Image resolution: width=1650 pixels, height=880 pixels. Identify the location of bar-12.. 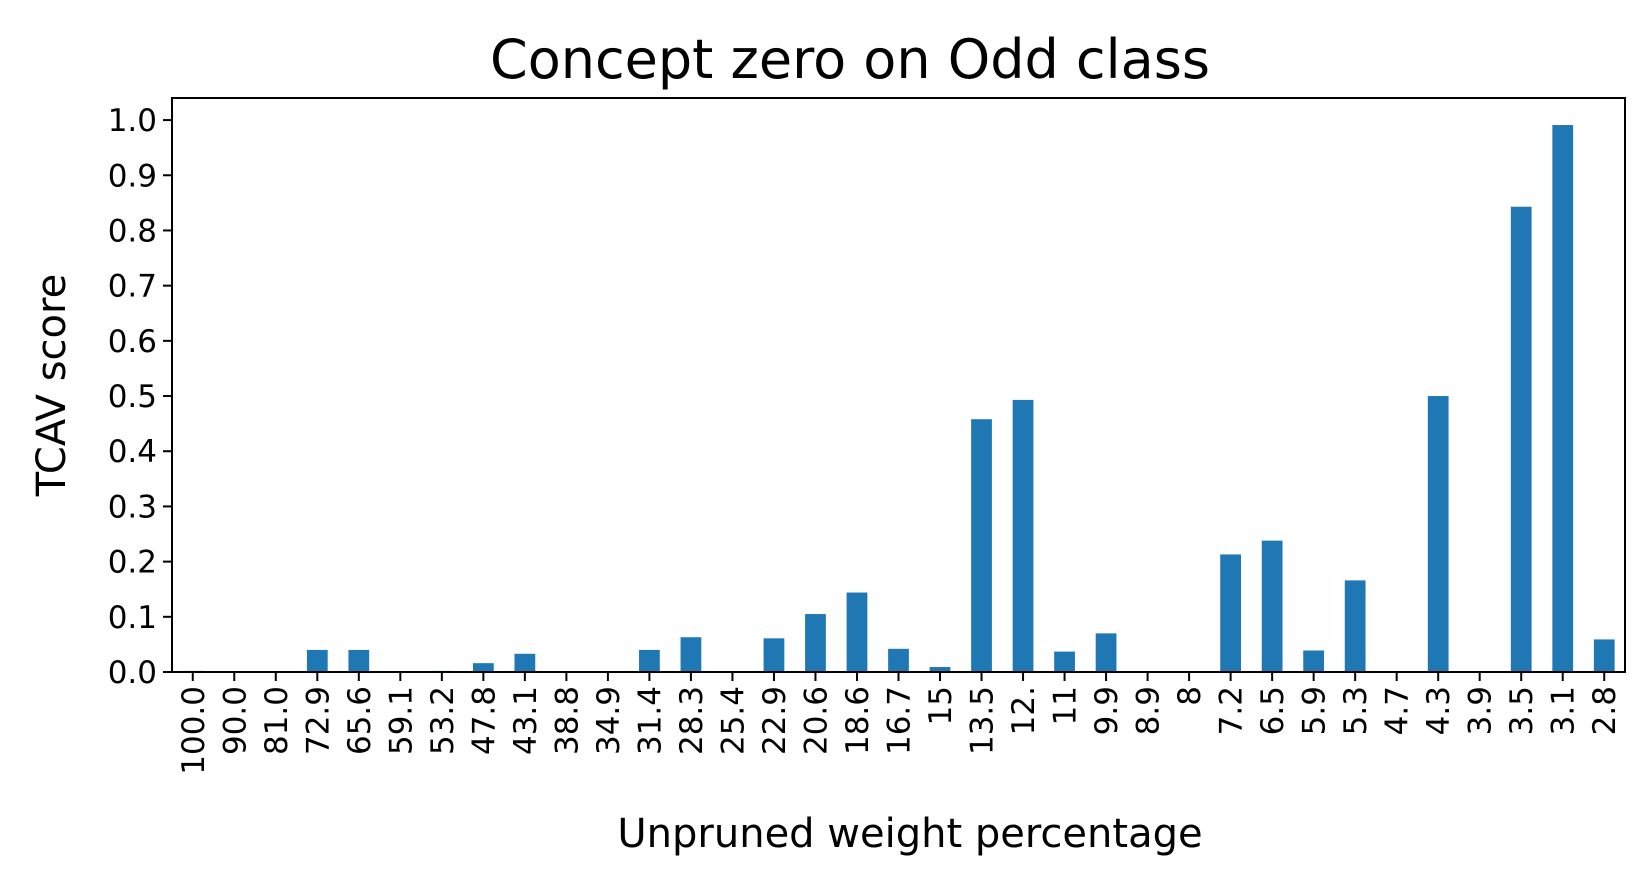
(1023, 535).